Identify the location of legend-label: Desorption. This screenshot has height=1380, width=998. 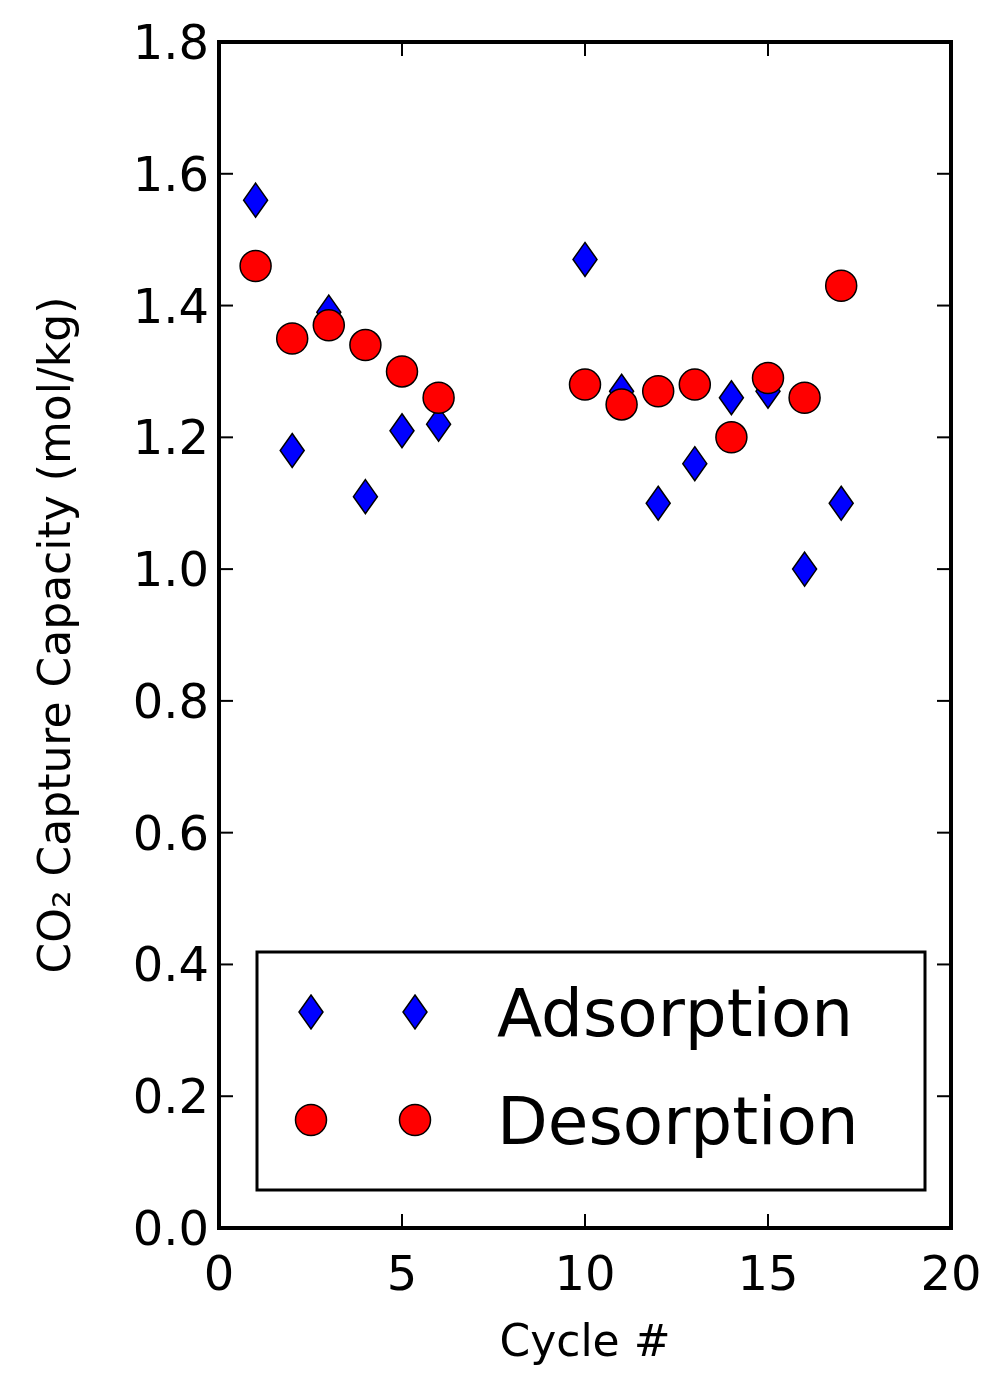
(678, 1121).